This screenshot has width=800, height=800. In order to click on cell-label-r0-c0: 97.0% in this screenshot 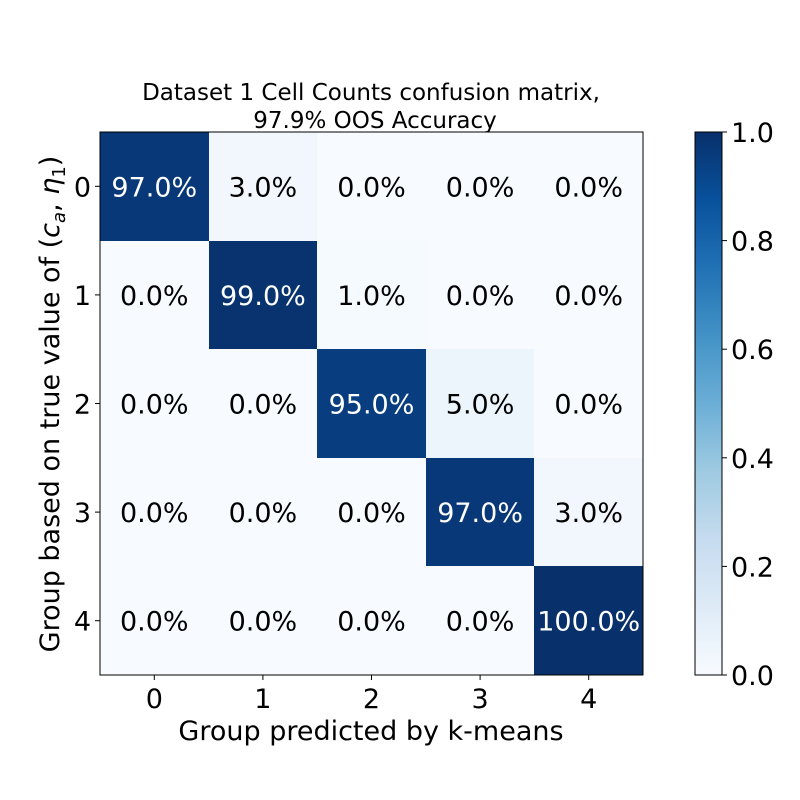, I will do `click(154, 187)`.